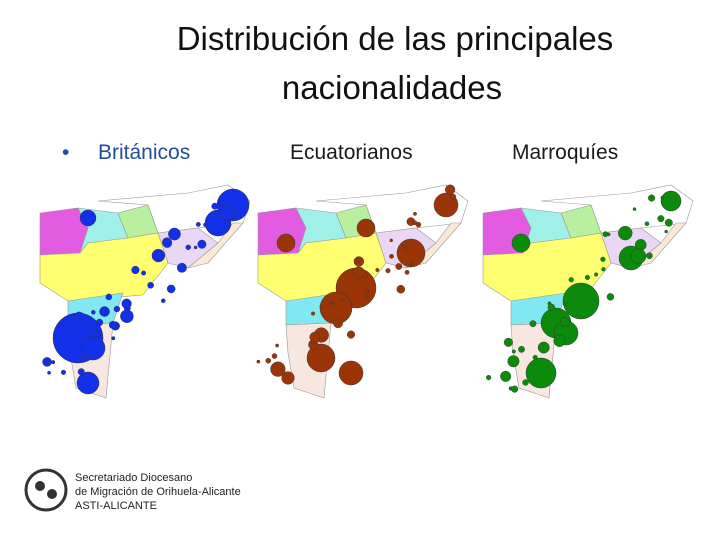 Image resolution: width=720 pixels, height=540 pixels. What do you see at coordinates (395, 38) in the screenshot?
I see `title-line: Distribución de las principales` at bounding box center [395, 38].